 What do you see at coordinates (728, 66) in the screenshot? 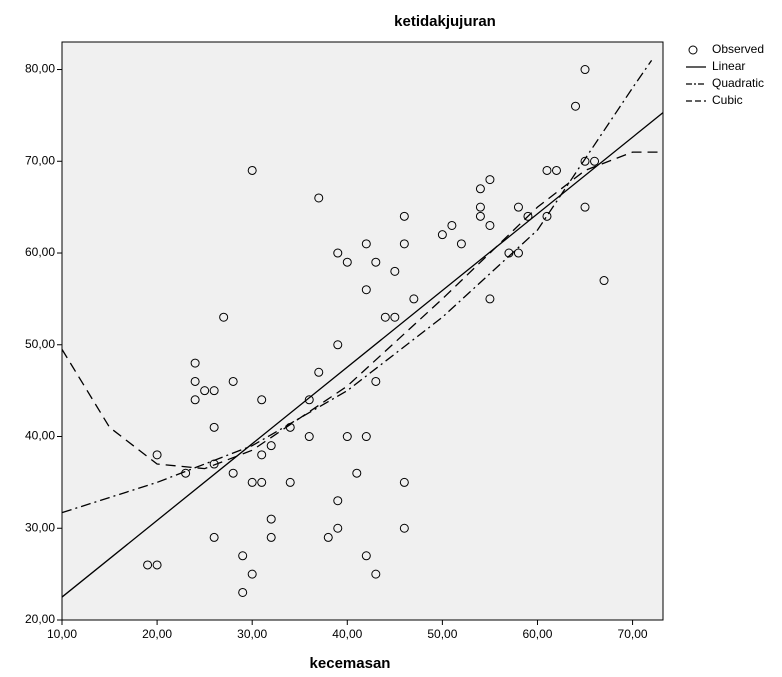
I see `legend-label: Linear` at bounding box center [728, 66].